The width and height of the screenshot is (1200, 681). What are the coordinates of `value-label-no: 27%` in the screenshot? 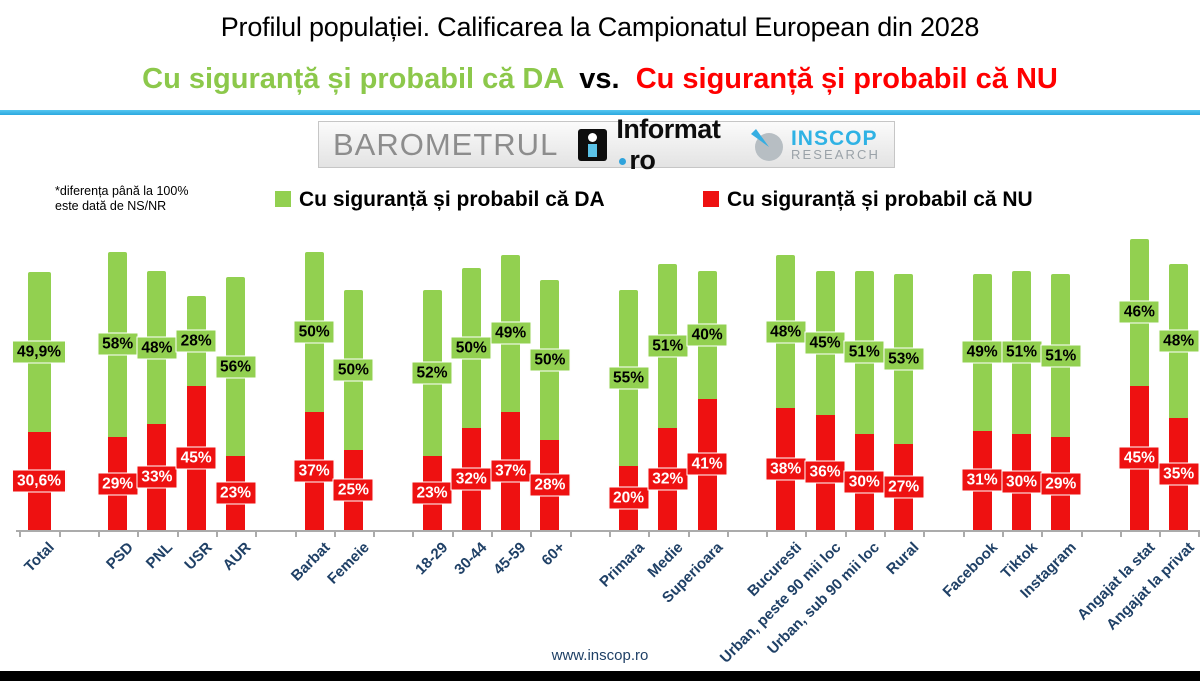 It's located at (904, 487).